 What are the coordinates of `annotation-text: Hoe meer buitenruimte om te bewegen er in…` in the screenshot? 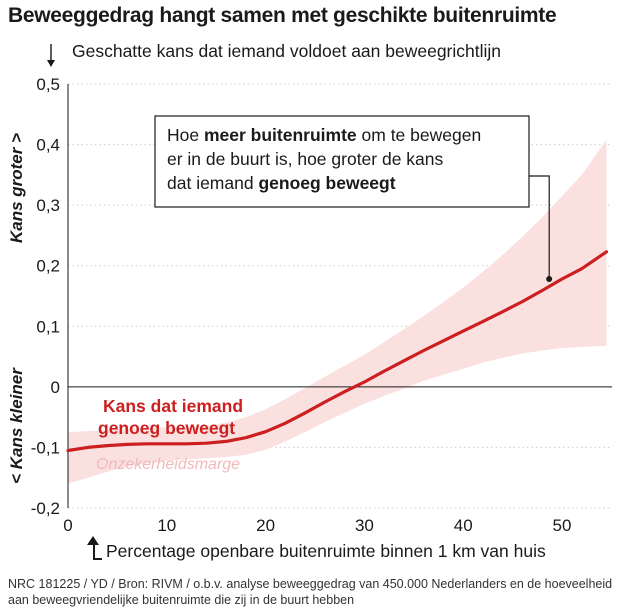 It's located at (324, 159).